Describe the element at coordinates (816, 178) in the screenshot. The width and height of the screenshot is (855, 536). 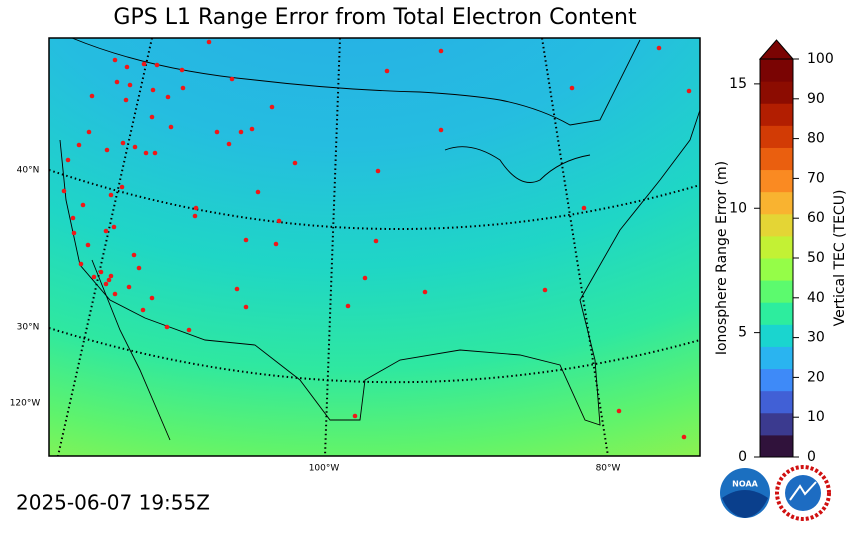
I see `tec-tick-label: 70` at that location.